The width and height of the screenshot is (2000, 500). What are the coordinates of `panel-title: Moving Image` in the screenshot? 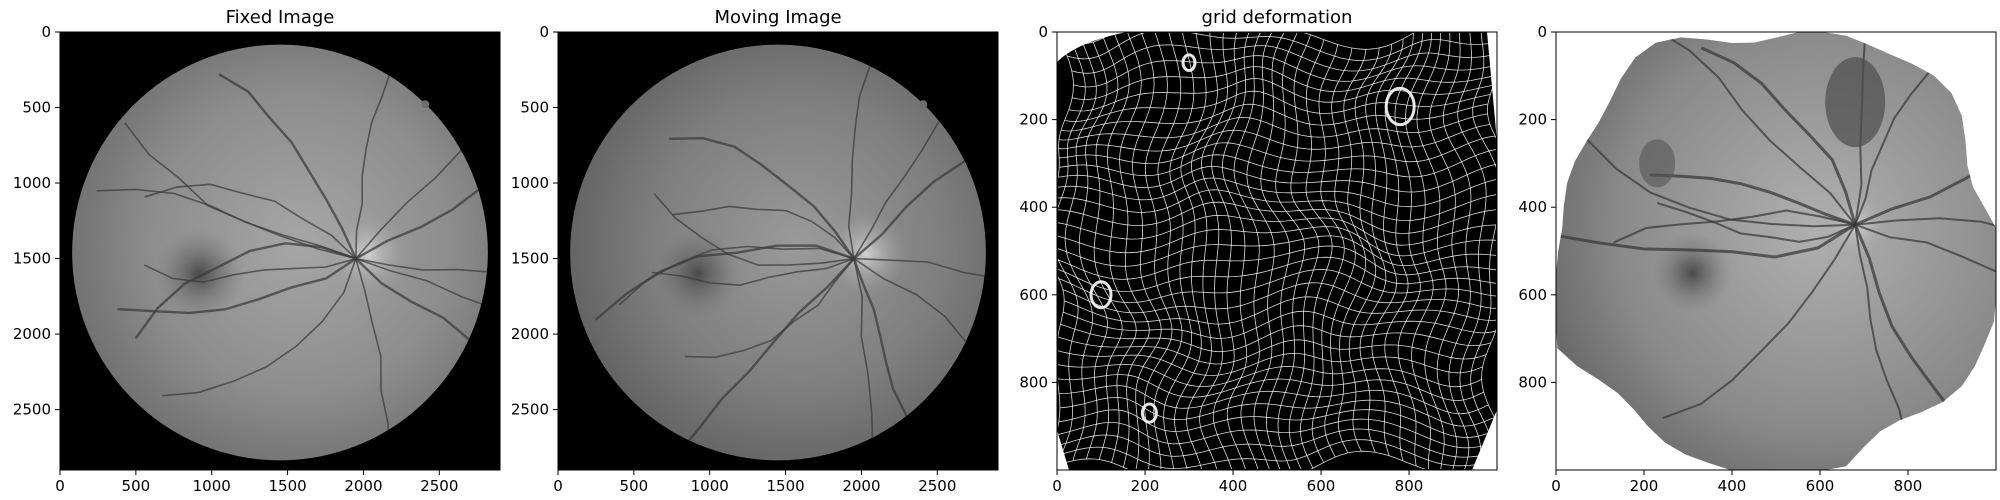 It's located at (777, 17).